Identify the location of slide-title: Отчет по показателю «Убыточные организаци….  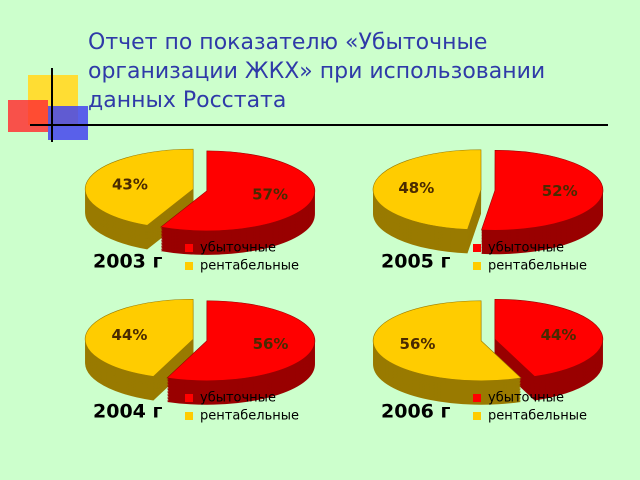
(316, 71).